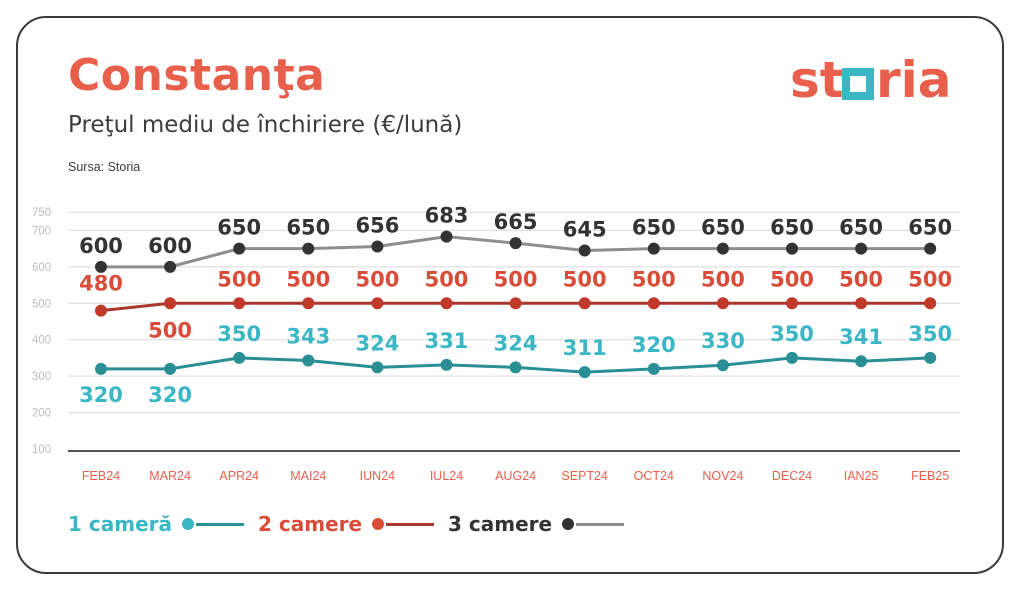 This screenshot has height=592, width=1024. I want to click on y-tick-label: 200, so click(41, 414).